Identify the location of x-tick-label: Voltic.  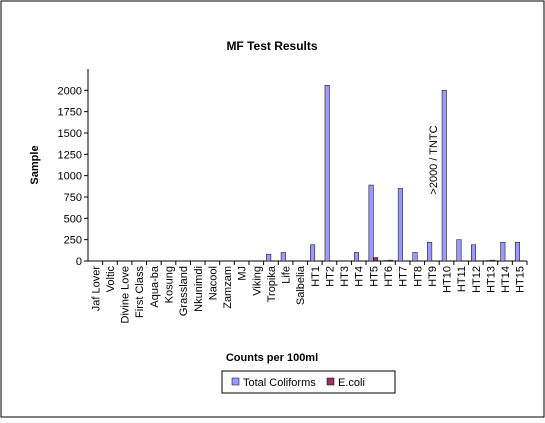
(111, 279).